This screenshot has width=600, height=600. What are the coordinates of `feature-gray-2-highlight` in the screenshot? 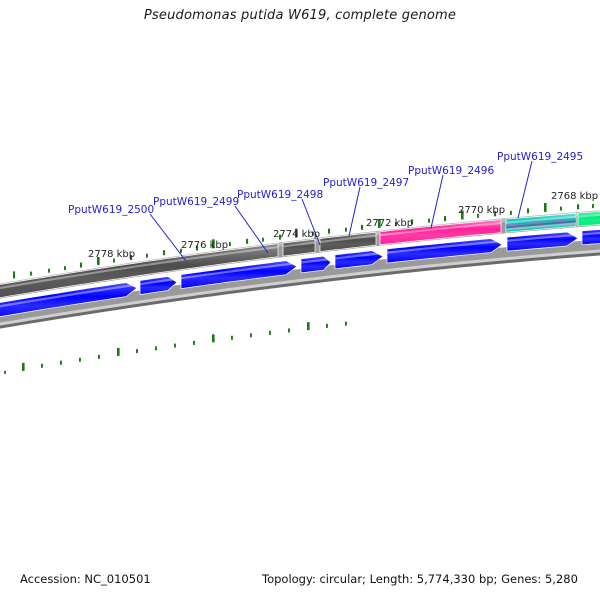 It's located at (299, 244).